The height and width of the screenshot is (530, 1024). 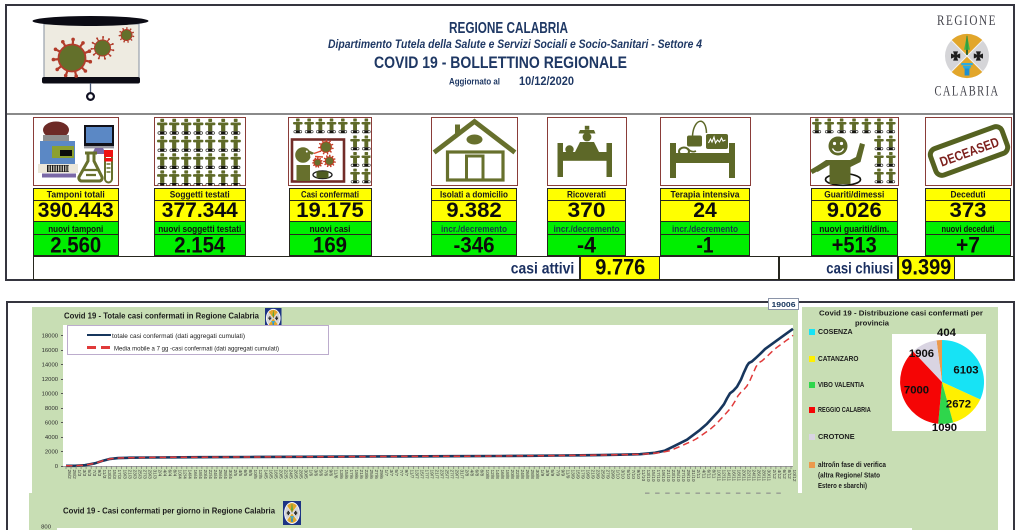 What do you see at coordinates (708, 474) in the screenshot?
I see `svg-text: 6/11` at bounding box center [708, 474].